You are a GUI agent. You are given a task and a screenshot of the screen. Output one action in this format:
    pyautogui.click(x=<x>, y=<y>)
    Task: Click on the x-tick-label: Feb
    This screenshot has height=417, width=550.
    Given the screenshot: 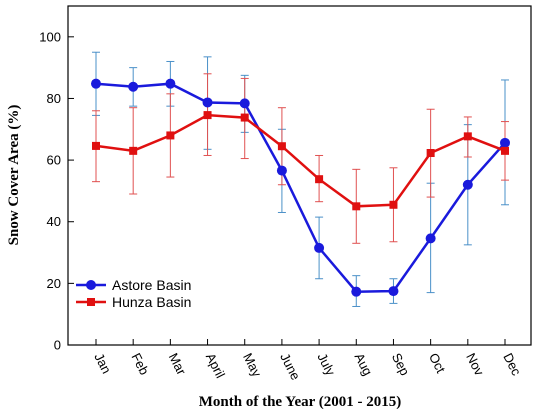 What is the action you would take?
    pyautogui.click(x=141, y=364)
    